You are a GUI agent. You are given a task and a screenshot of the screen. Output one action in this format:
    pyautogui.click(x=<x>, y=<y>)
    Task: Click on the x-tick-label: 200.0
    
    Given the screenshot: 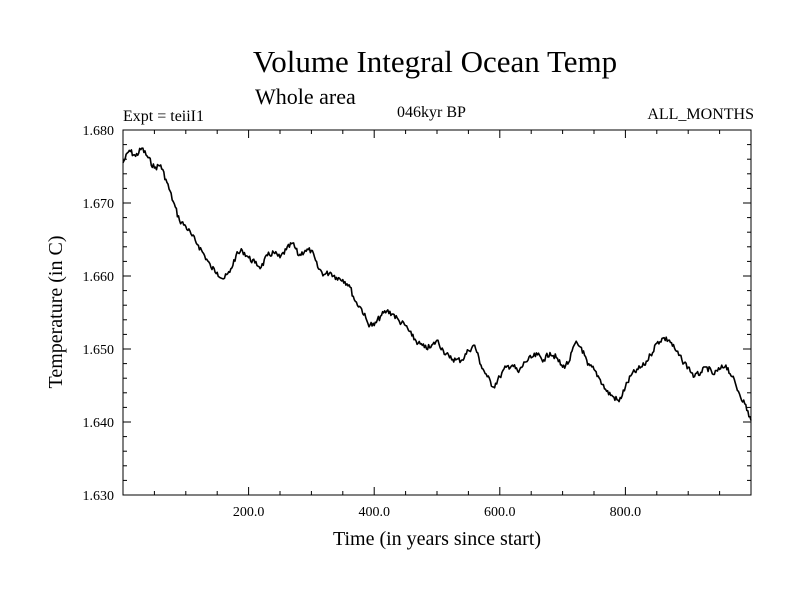 What is the action you would take?
    pyautogui.click(x=249, y=512)
    